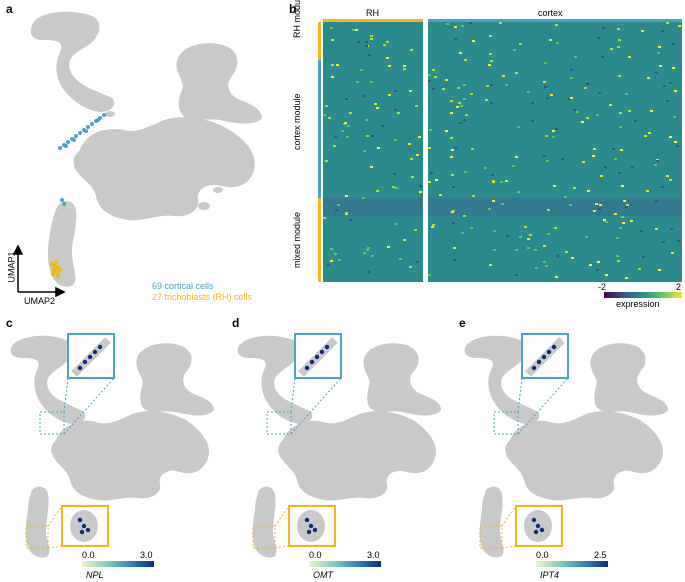 This screenshot has width=685, height=582. What do you see at coordinates (40, 301) in the screenshot?
I see `umap2-axis-label: UMAP2` at bounding box center [40, 301].